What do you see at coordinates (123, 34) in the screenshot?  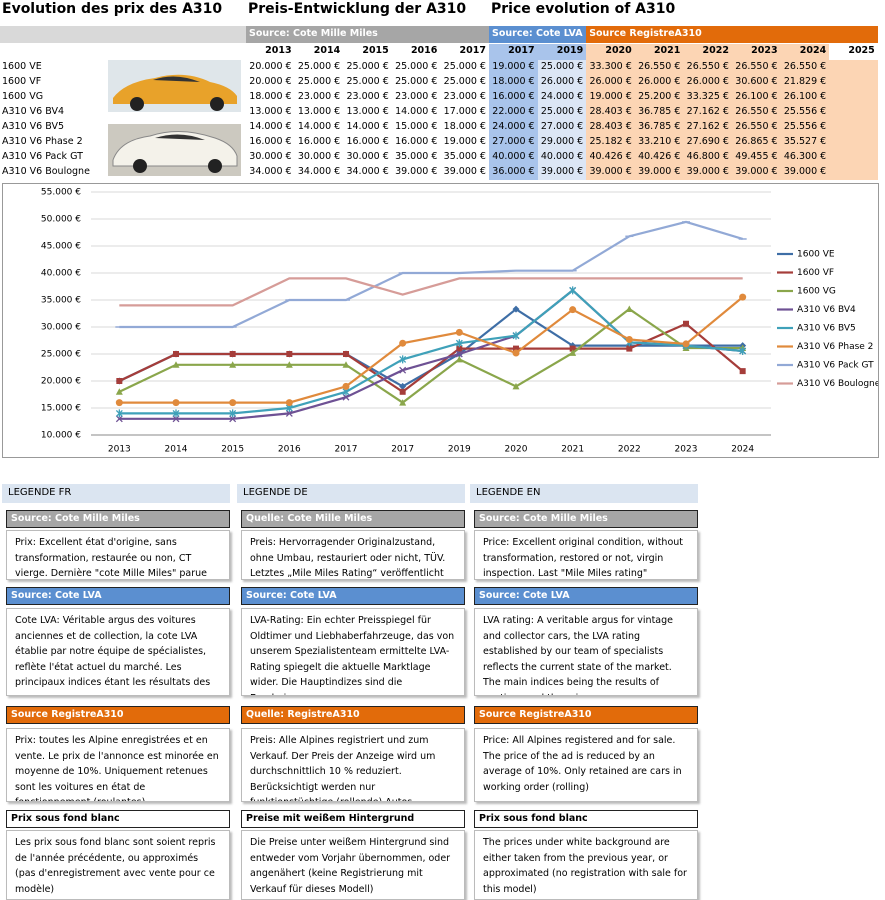 I see `header-fill` at bounding box center [123, 34].